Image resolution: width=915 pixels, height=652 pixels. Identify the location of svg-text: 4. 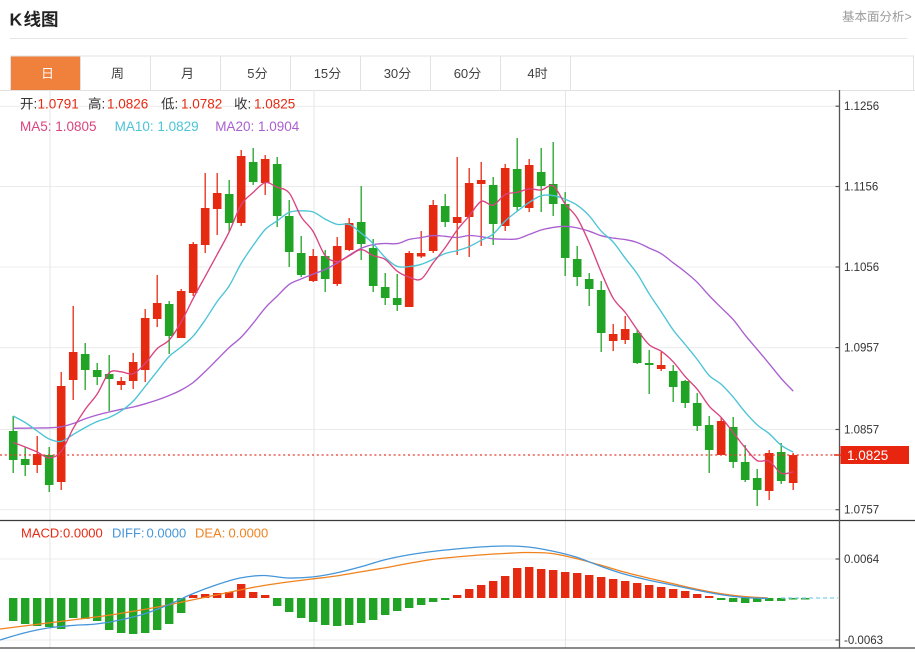
(530, 73).